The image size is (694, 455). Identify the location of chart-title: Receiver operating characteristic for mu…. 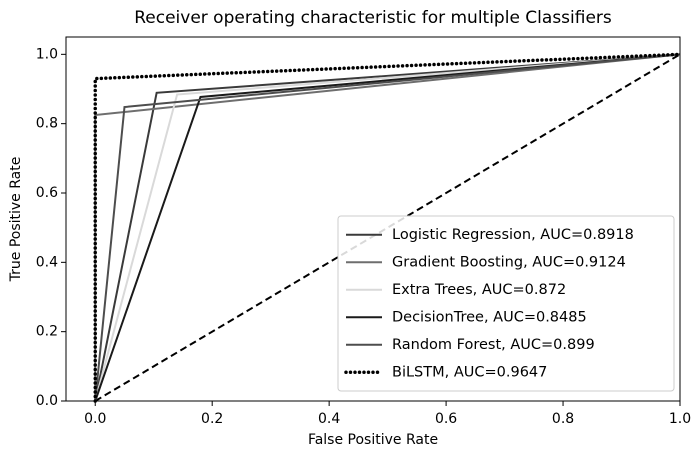
(373, 18).